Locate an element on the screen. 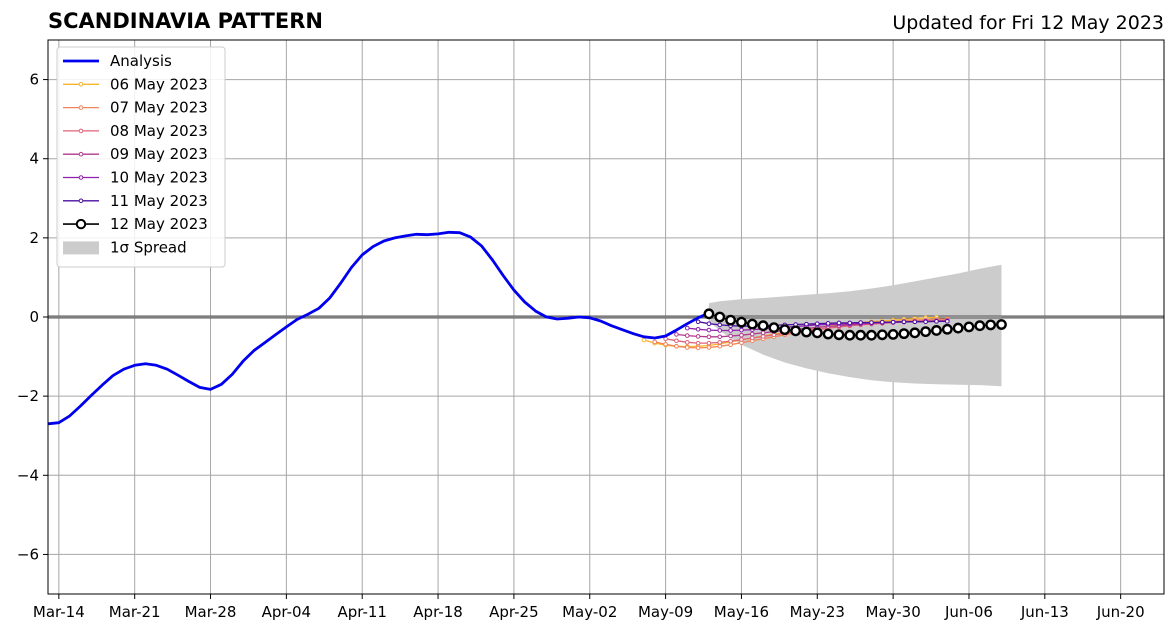 This screenshot has height=633, width=1176. legend-item: 1σ Spread is located at coordinates (125, 247).